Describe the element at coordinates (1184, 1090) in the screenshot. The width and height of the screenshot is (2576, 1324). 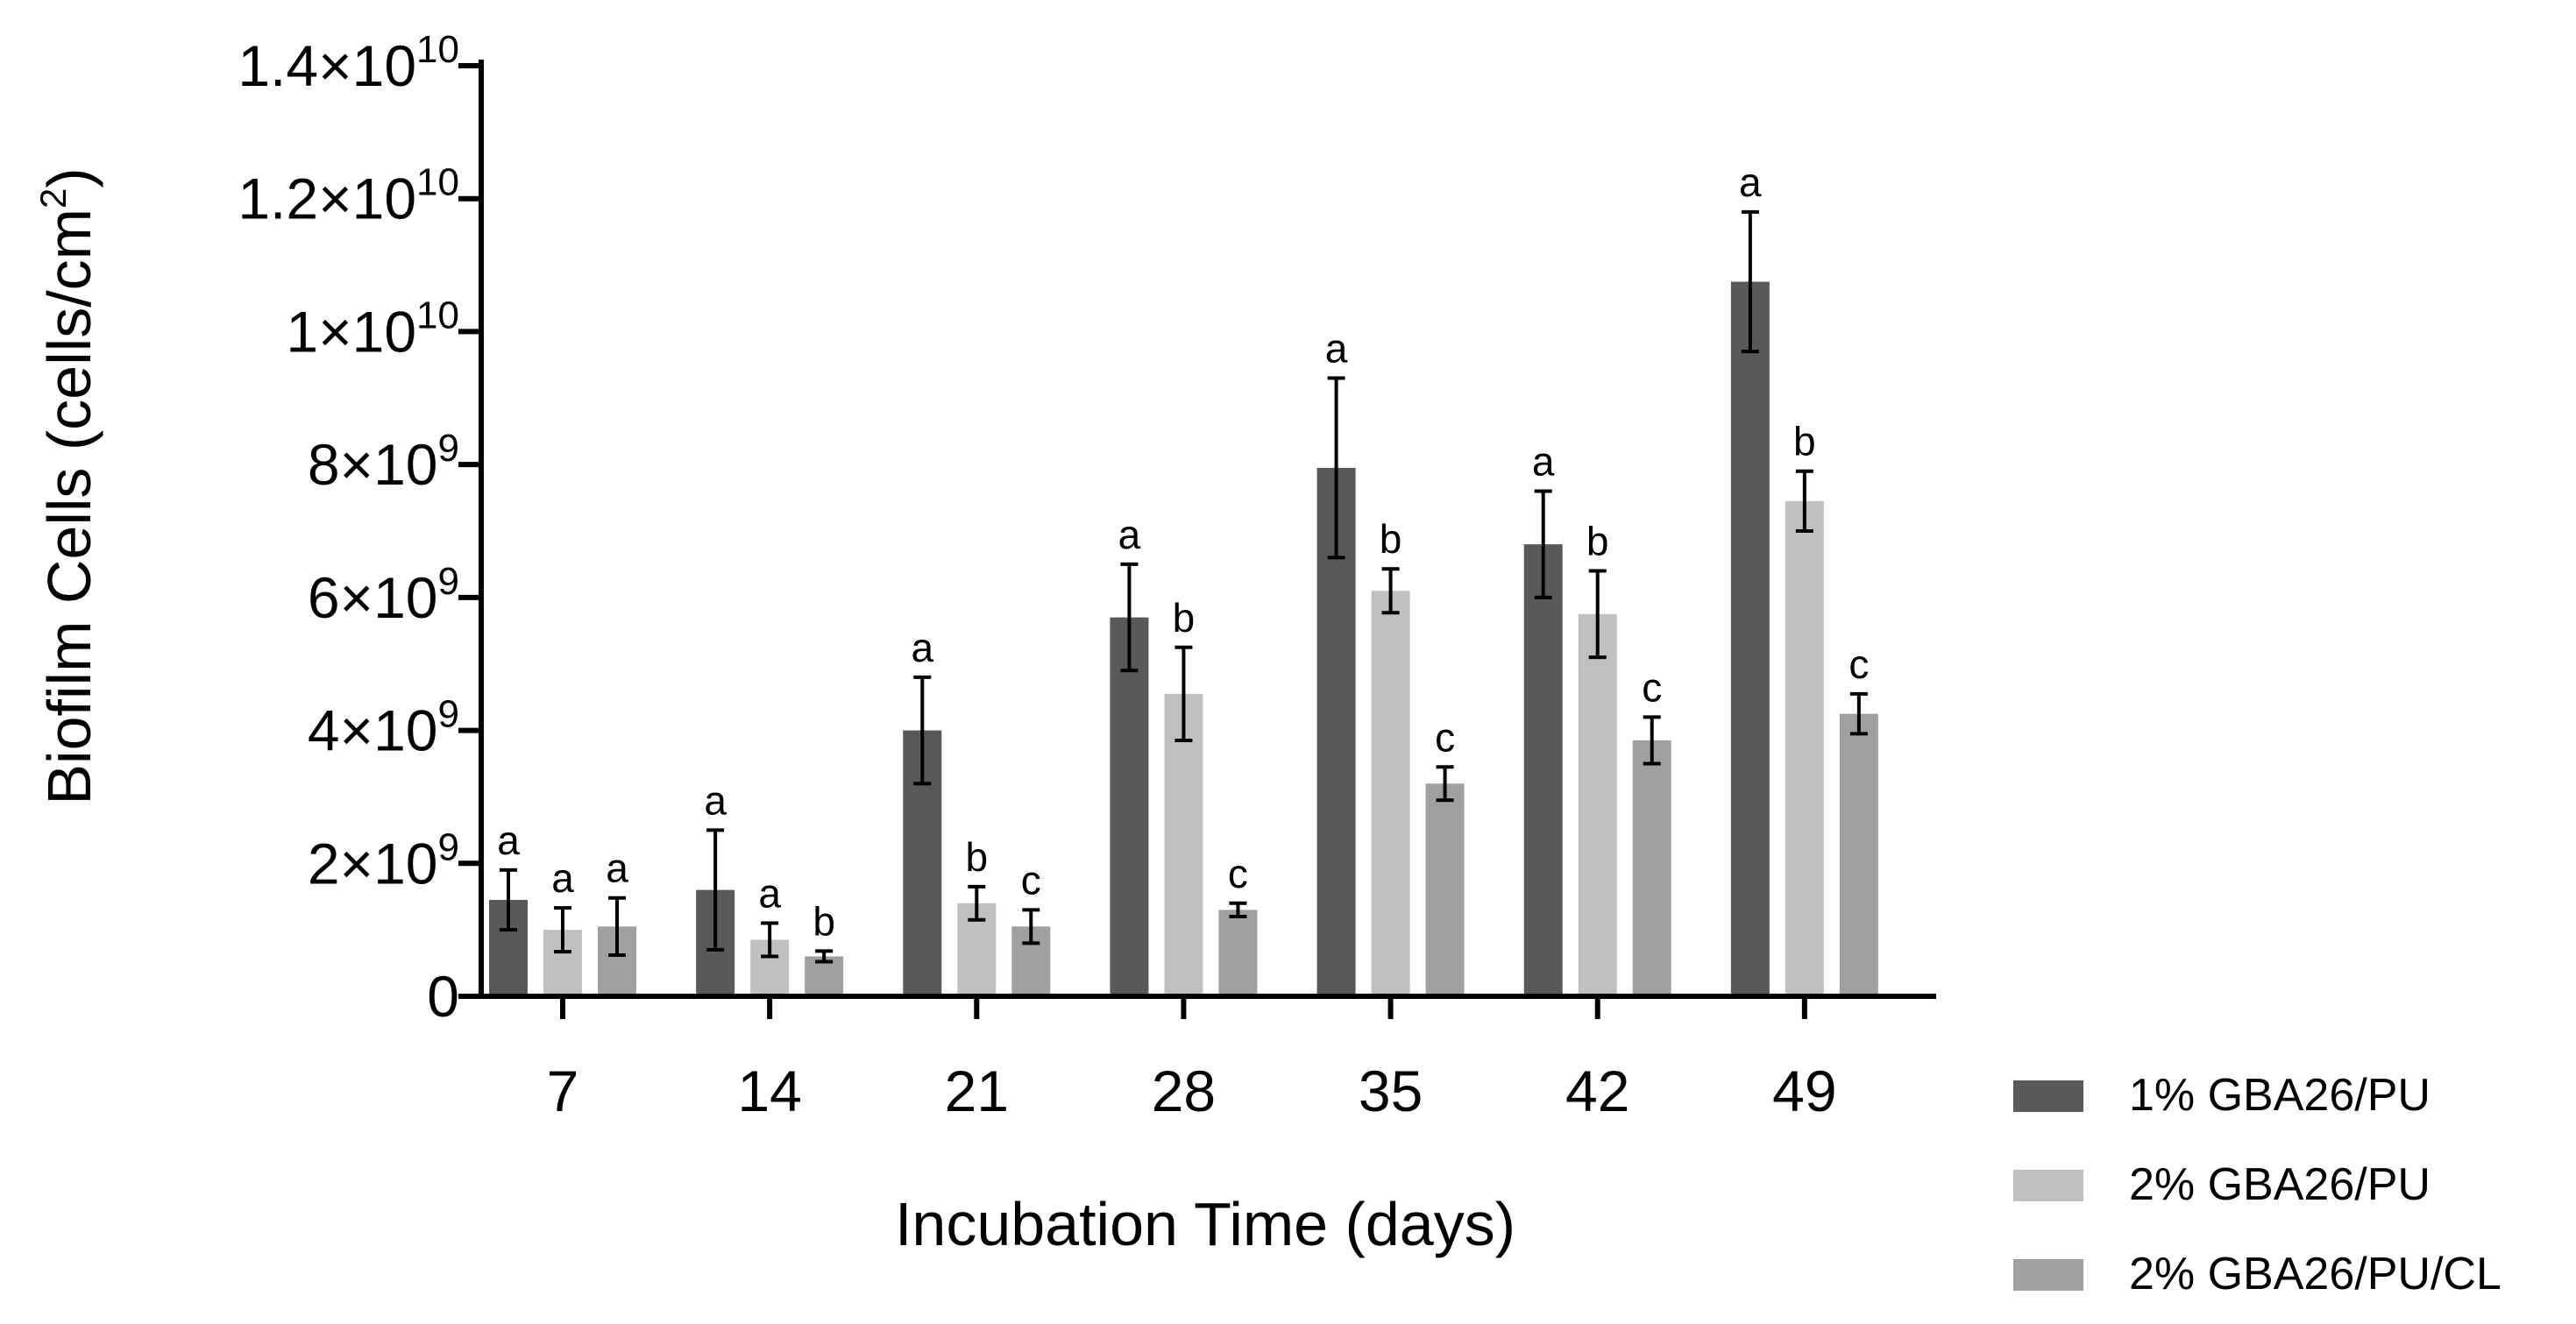
I see `x-tick-label: 28` at that location.